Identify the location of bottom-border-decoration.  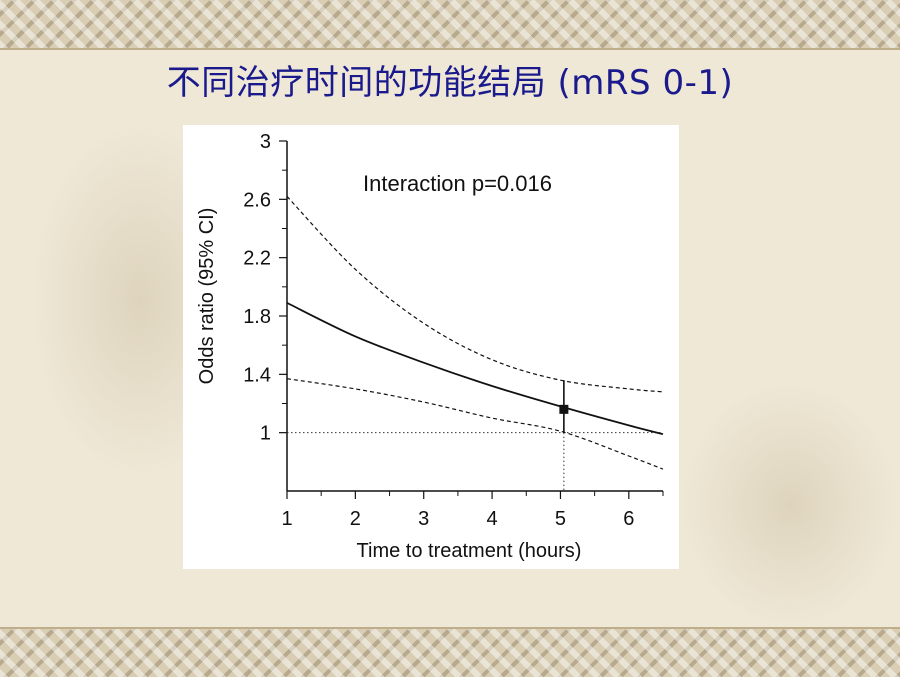
(450, 652).